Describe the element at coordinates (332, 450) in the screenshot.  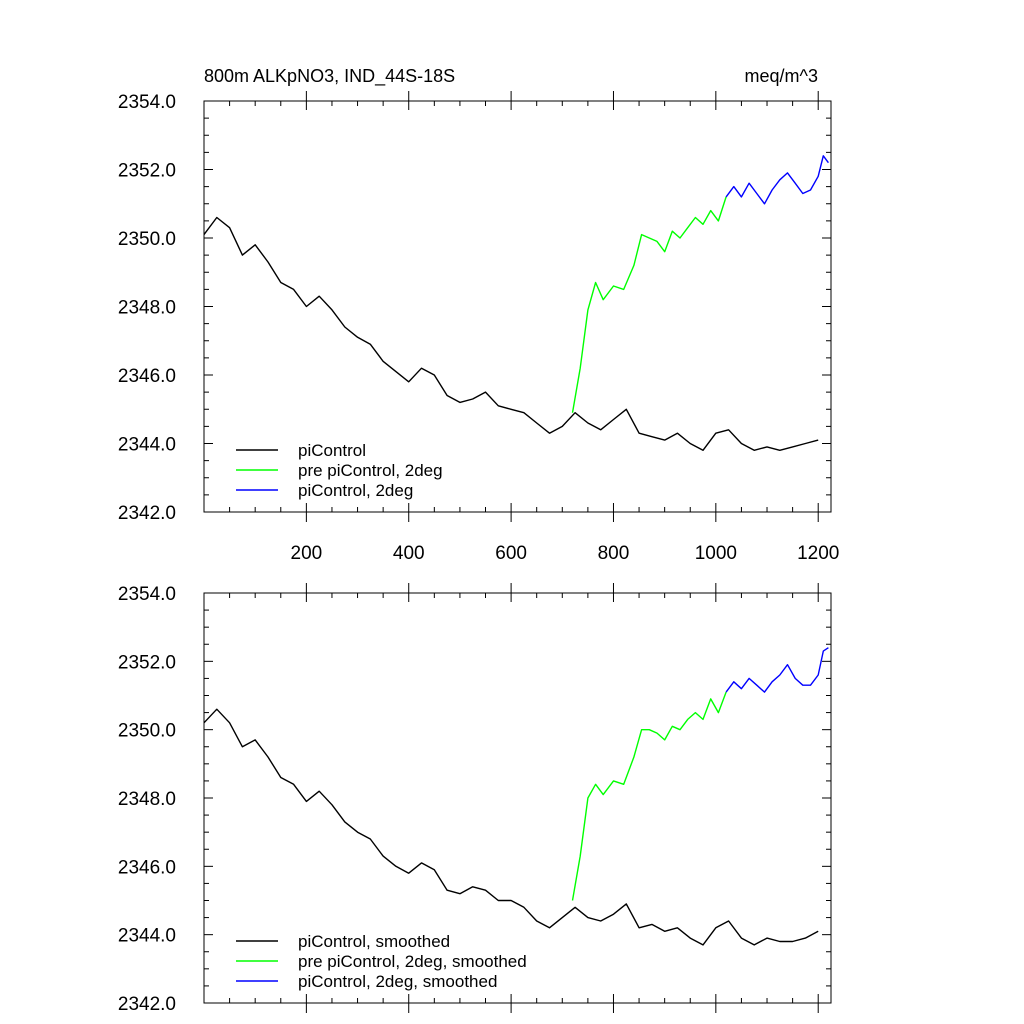
I see `legend-label: piControl` at that location.